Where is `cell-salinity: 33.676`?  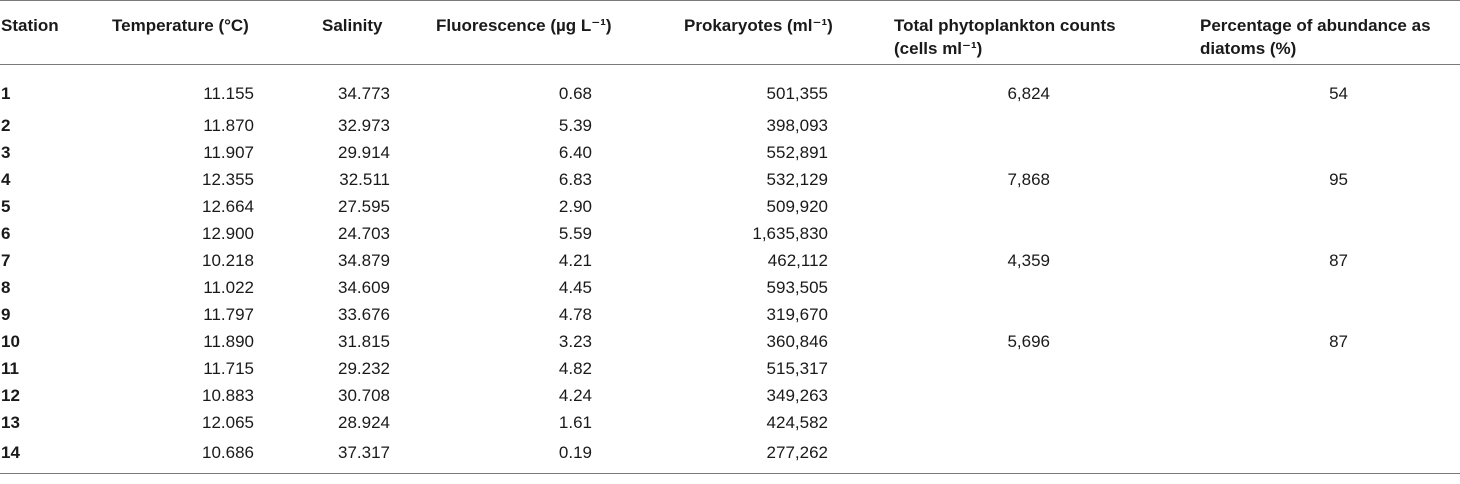
cell-salinity: 33.676 is located at coordinates (364, 314).